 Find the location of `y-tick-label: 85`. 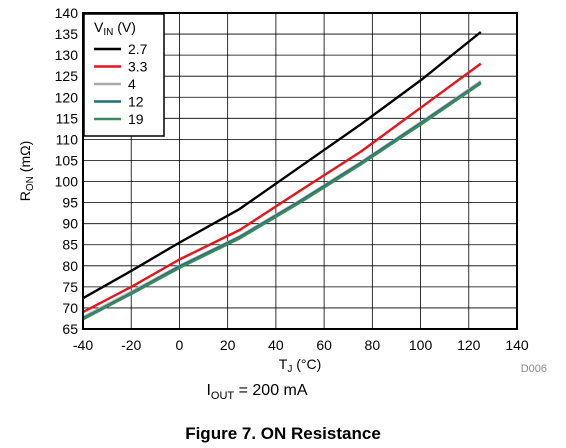

y-tick-label: 85 is located at coordinates (70, 245).